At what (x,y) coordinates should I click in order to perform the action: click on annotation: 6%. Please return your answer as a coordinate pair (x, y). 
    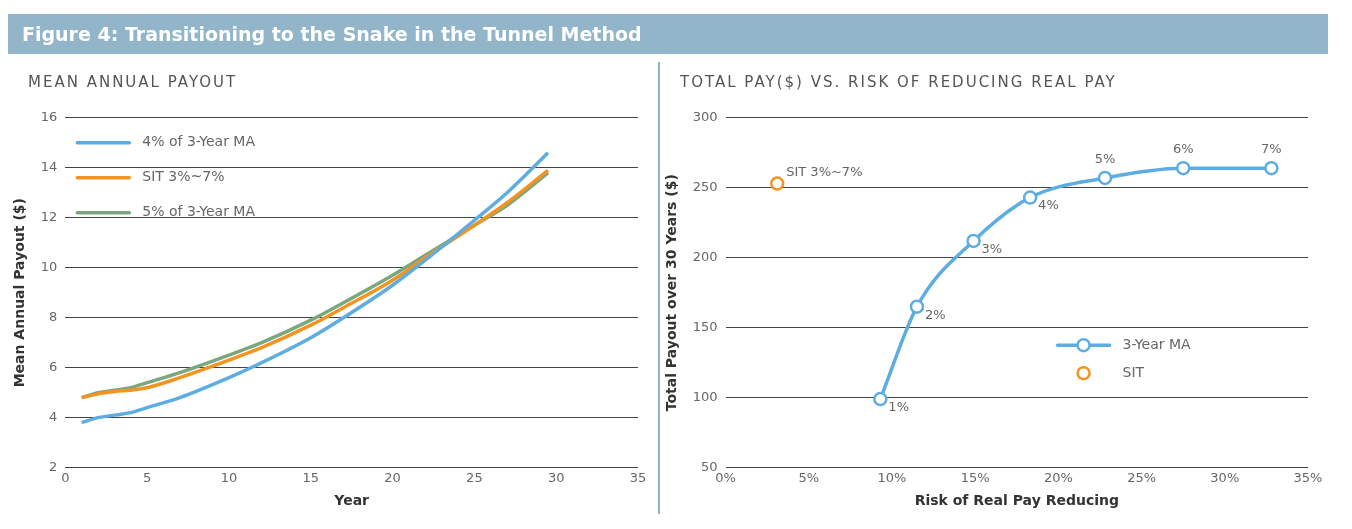
    Looking at the image, I should click on (1183, 149).